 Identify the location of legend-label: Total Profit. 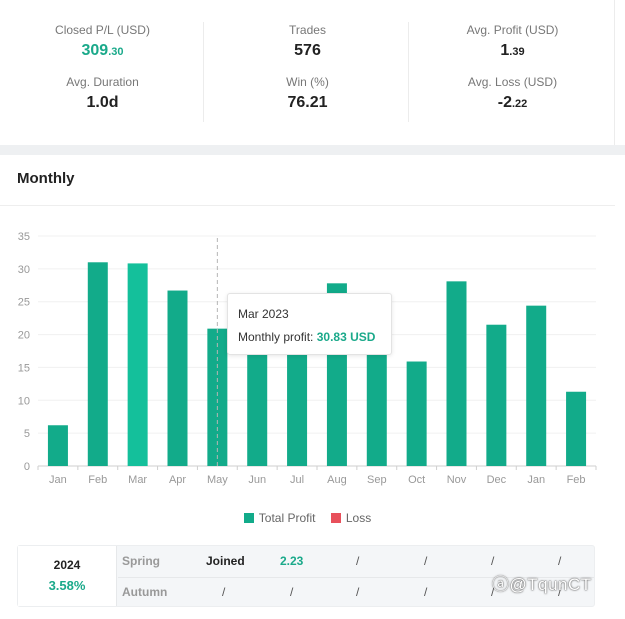
(287, 518).